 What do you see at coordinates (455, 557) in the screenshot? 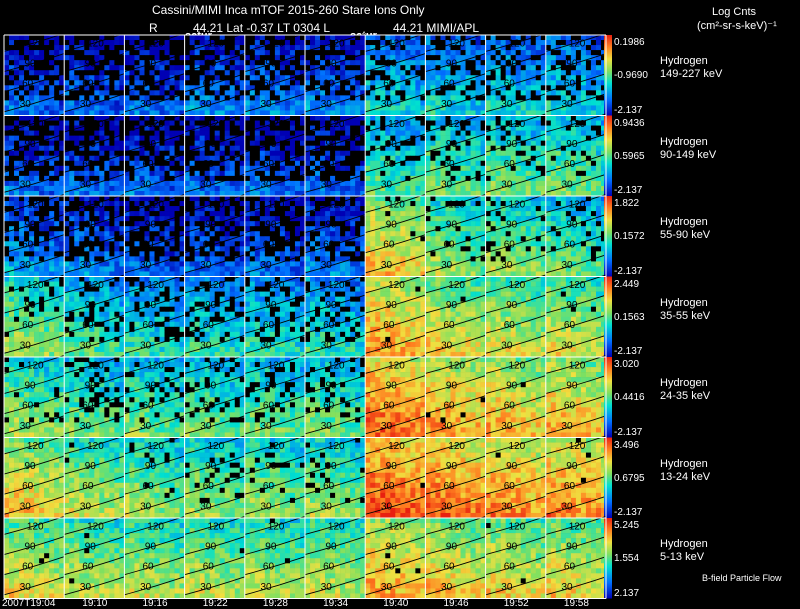
I see `panel-r6-c7: 120 90 60 30` at bounding box center [455, 557].